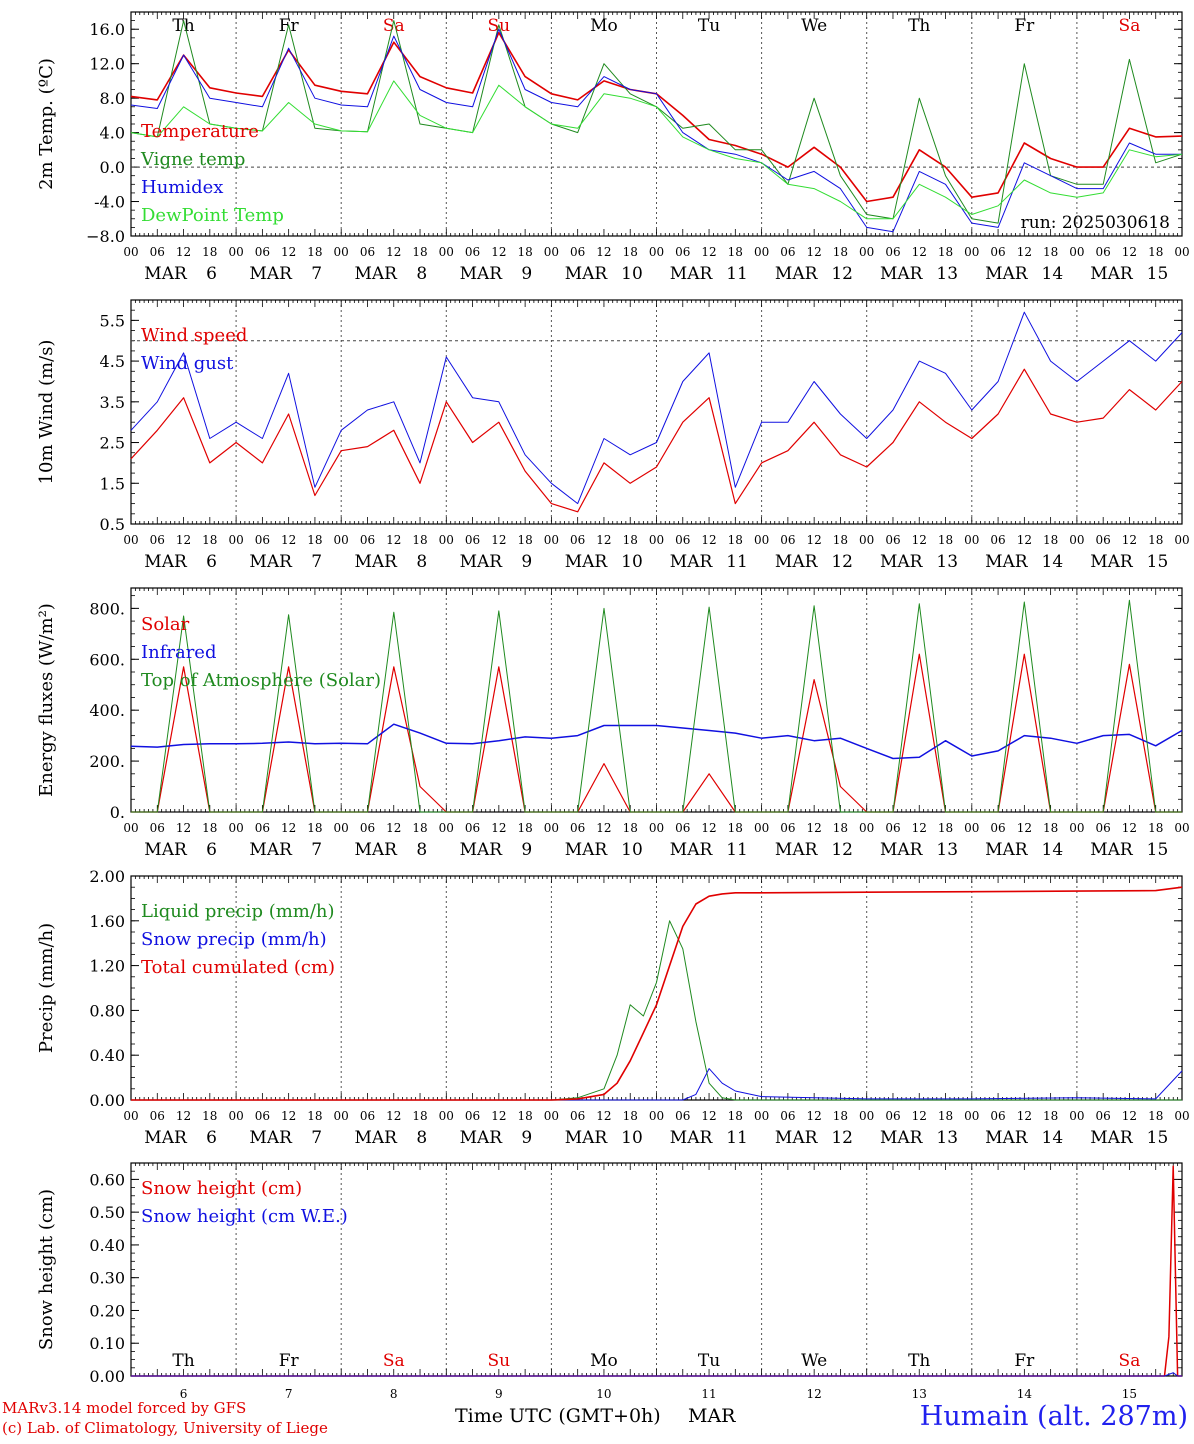  I want to click on legend-entry: Wind speed, so click(194, 335).